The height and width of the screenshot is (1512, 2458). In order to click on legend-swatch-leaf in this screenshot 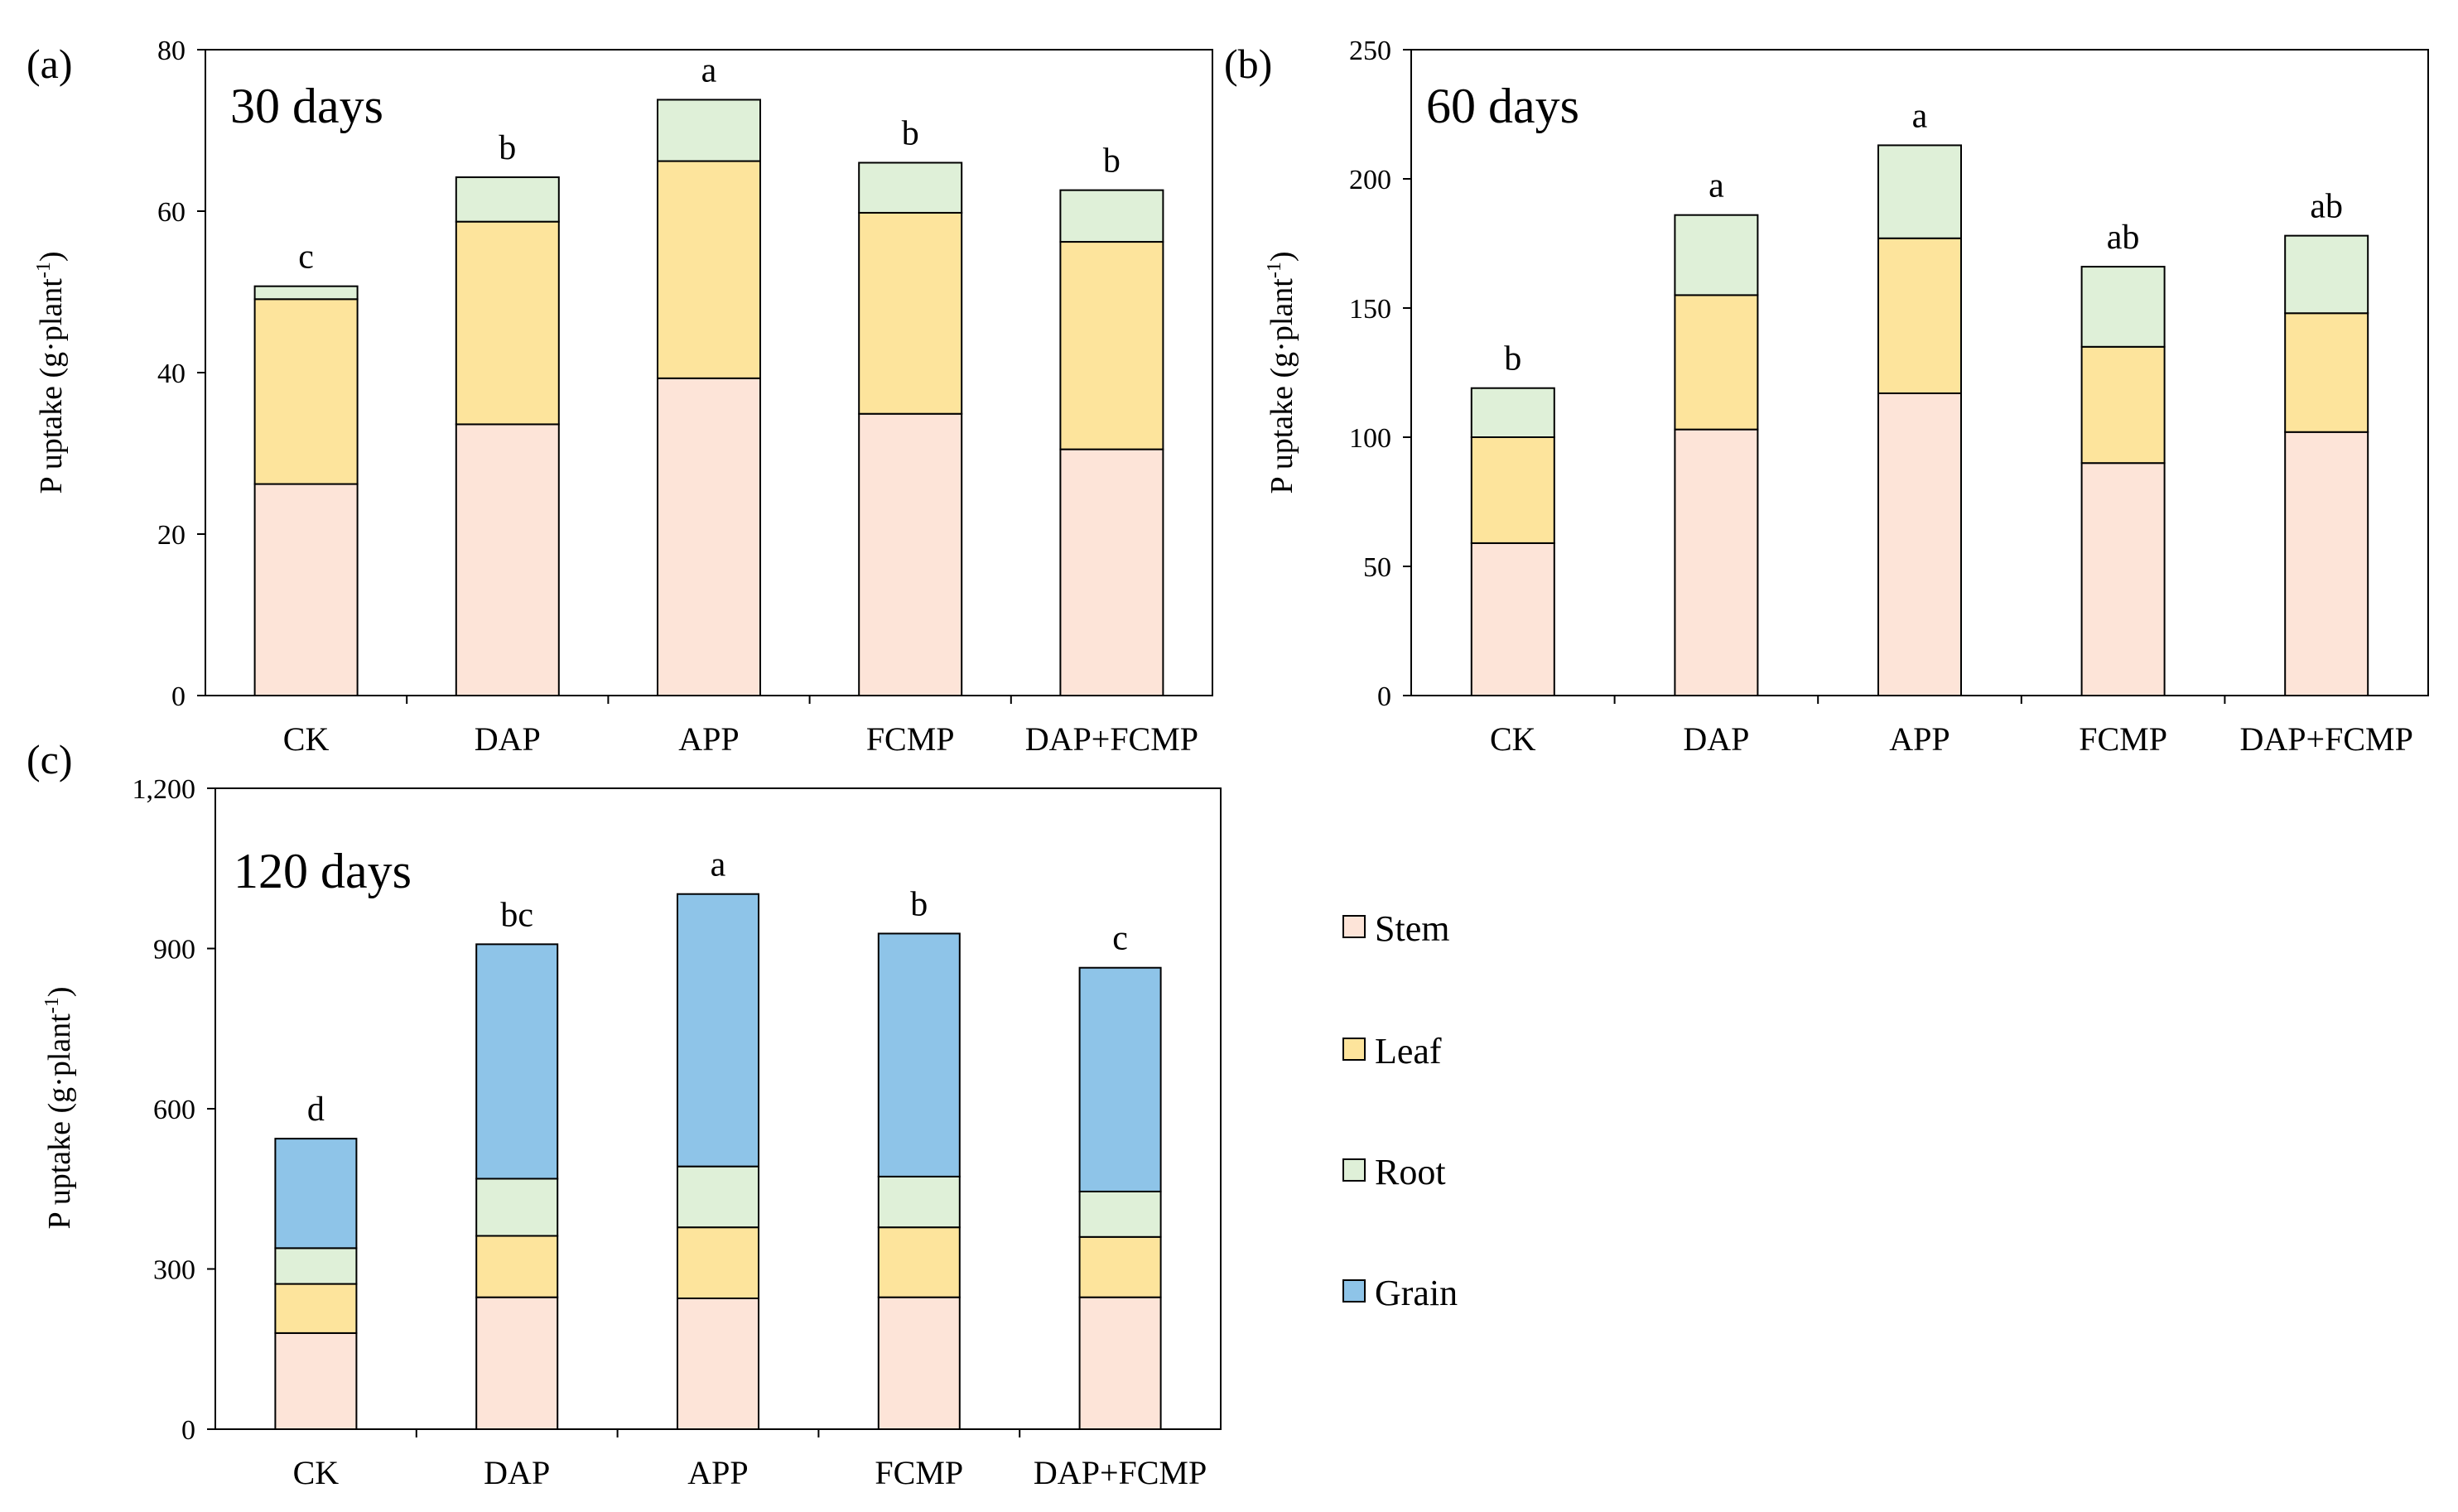, I will do `click(1354, 1049)`.